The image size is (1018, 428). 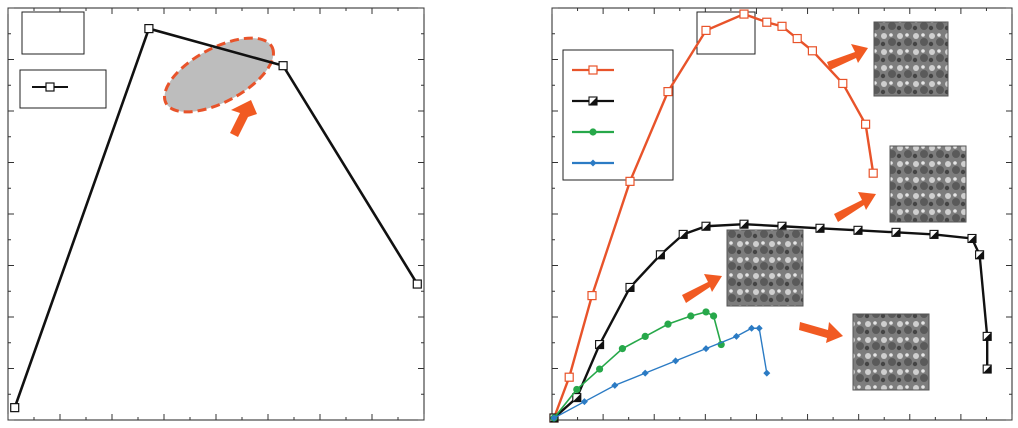 I want to click on left-legend-box, so click(x=63, y=89).